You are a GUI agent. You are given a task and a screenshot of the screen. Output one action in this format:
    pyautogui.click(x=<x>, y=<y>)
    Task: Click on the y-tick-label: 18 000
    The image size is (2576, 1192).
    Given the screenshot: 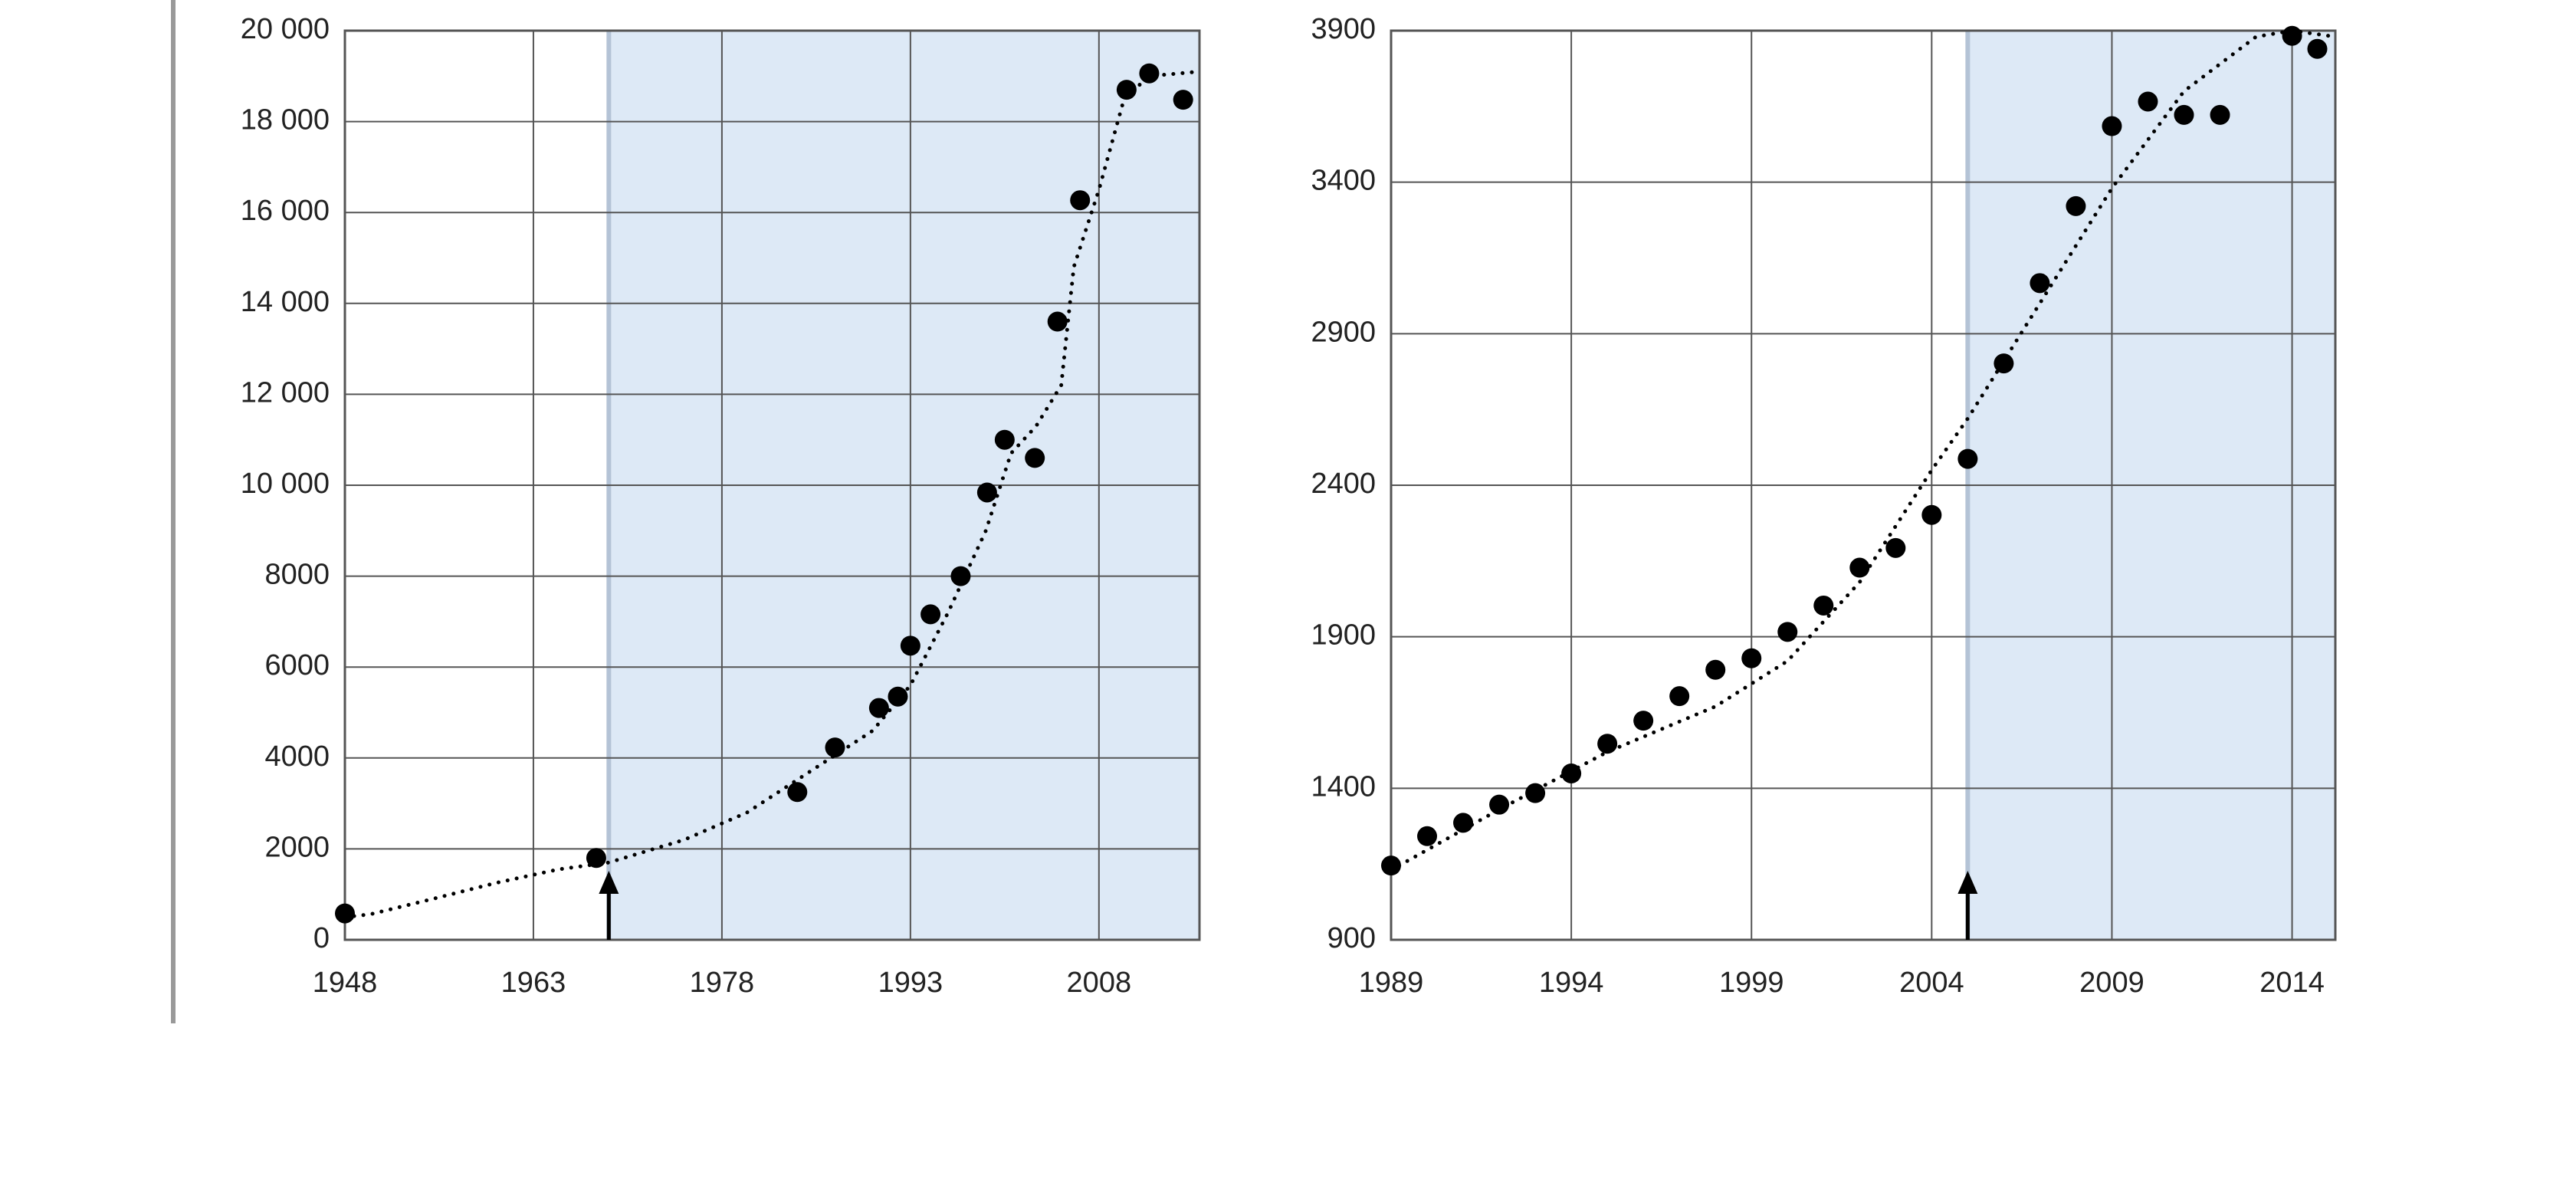 What is the action you would take?
    pyautogui.click(x=285, y=120)
    